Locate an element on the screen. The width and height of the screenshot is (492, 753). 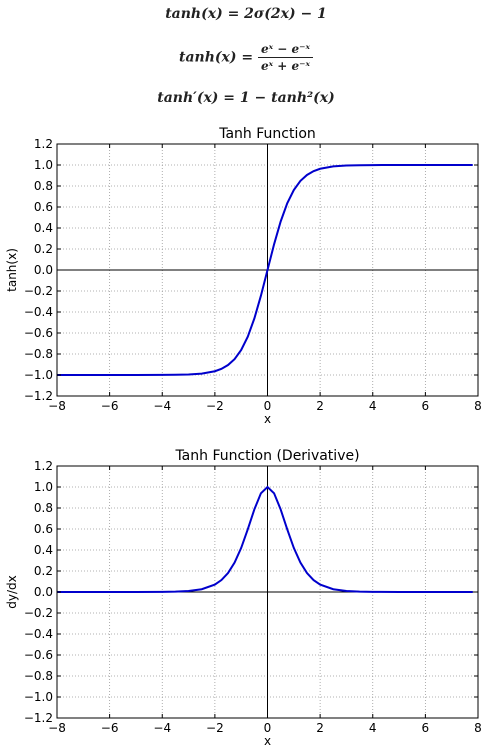
chart-title: Tanh Function is located at coordinates (267, 134).